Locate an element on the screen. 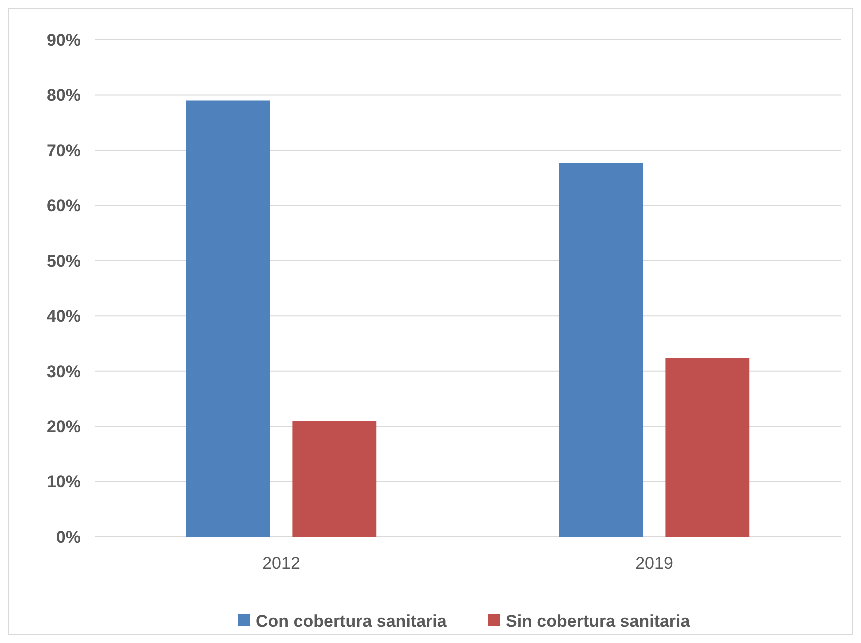 Image resolution: width=861 pixels, height=643 pixels. legend-label: Sin cobertura sanitaria is located at coordinates (598, 621).